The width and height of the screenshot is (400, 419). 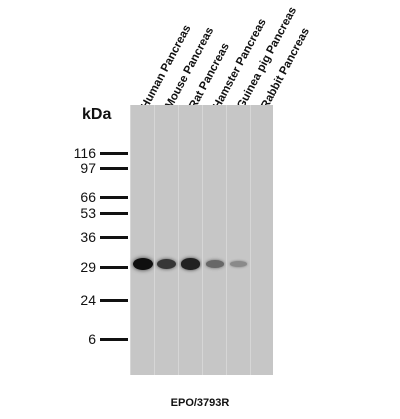 What do you see at coordinates (200, 403) in the screenshot?
I see `antibody-caption: EPO/3793R` at bounding box center [200, 403].